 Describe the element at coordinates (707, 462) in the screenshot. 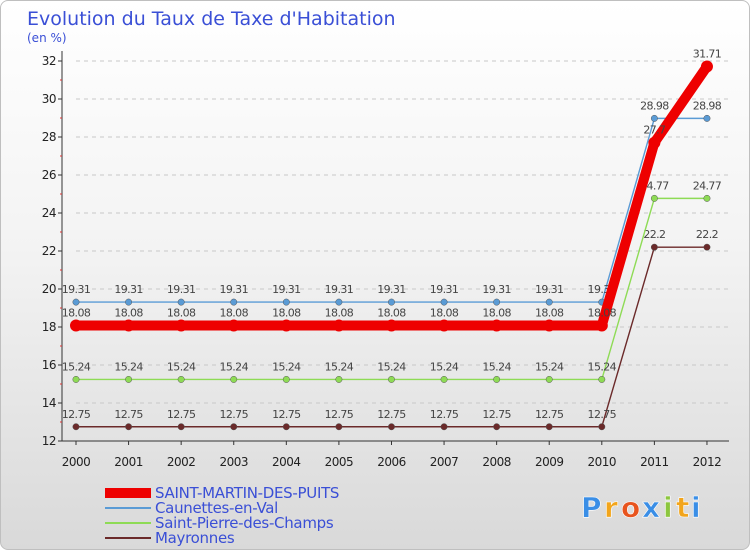

I see `x-tick-label: 2012` at that location.